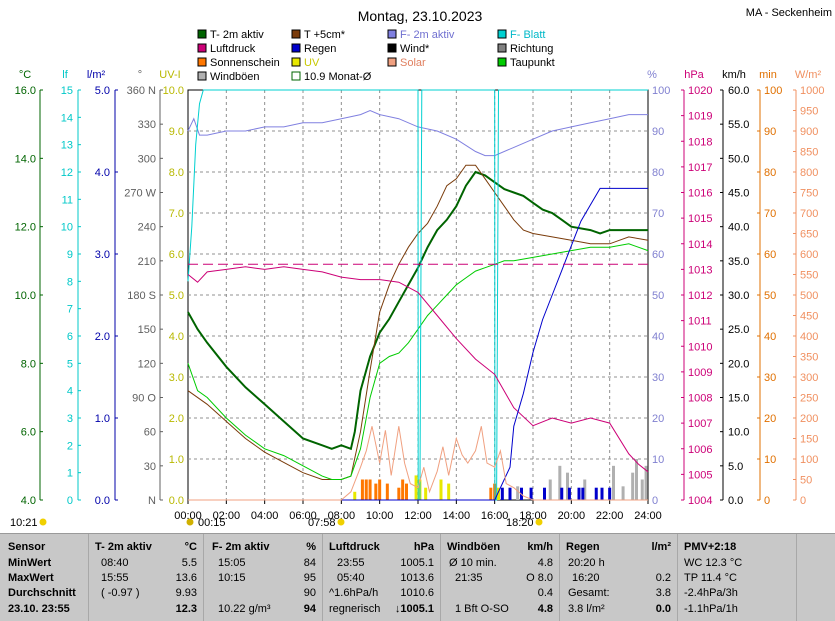 This screenshot has height=621, width=835. I want to click on solar-tick-label: 500, so click(809, 296).